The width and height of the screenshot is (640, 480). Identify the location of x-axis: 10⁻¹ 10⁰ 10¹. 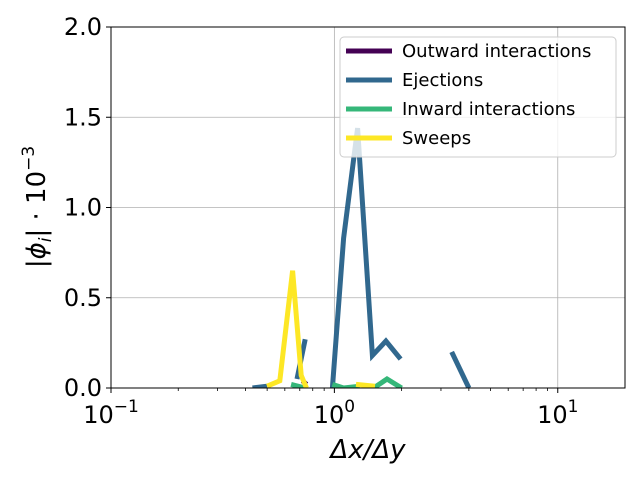
(330, 408).